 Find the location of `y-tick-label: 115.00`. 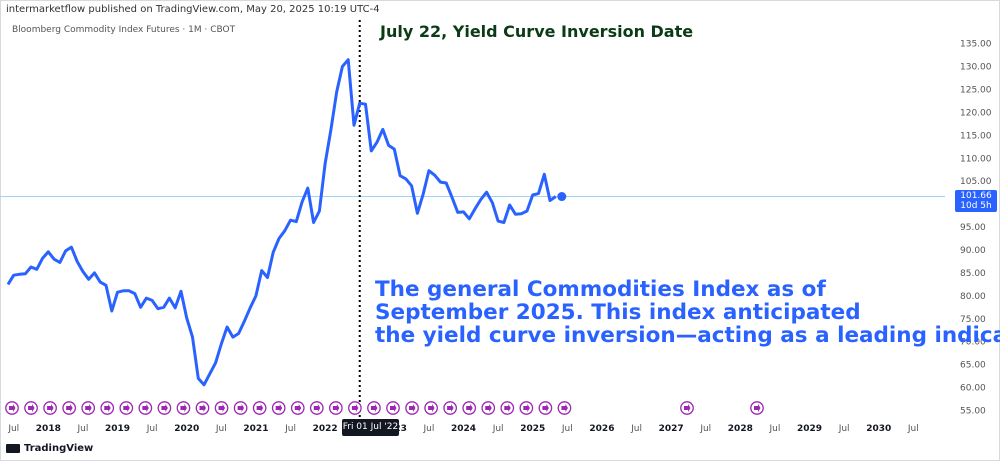

y-tick-label: 115.00 is located at coordinates (976, 136).